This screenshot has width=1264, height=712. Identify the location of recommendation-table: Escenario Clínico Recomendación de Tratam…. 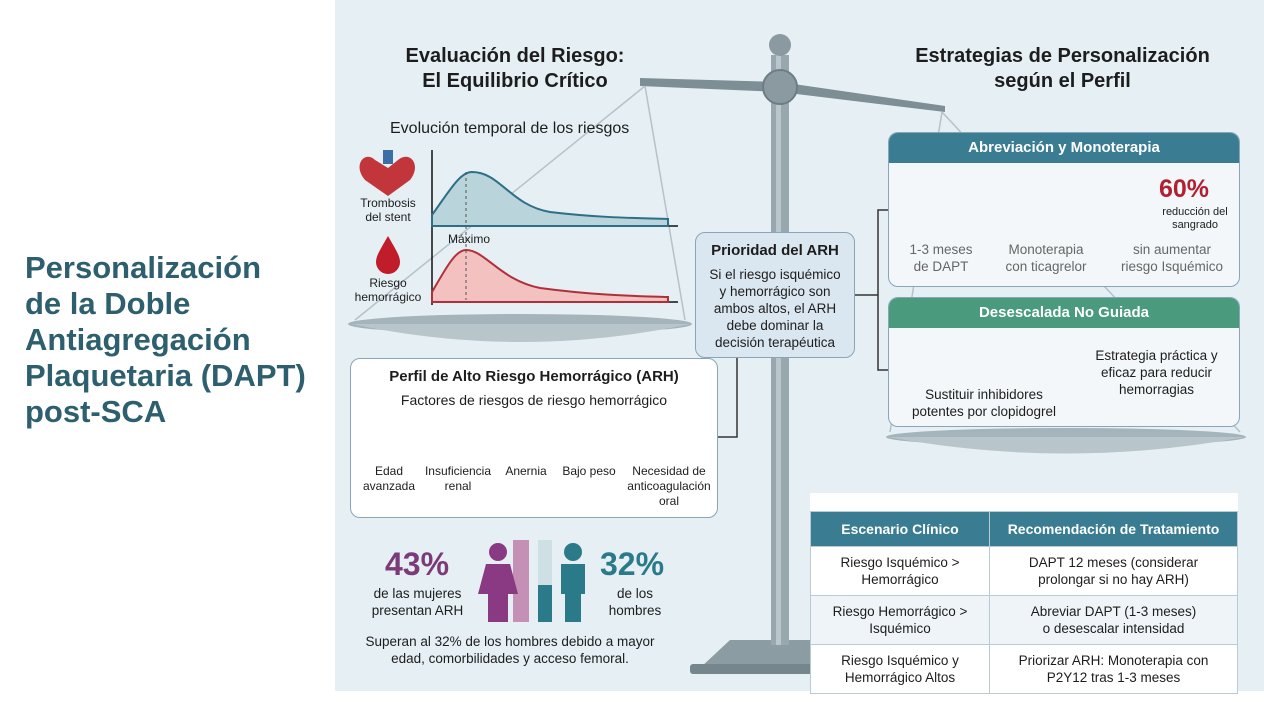
(1024, 602).